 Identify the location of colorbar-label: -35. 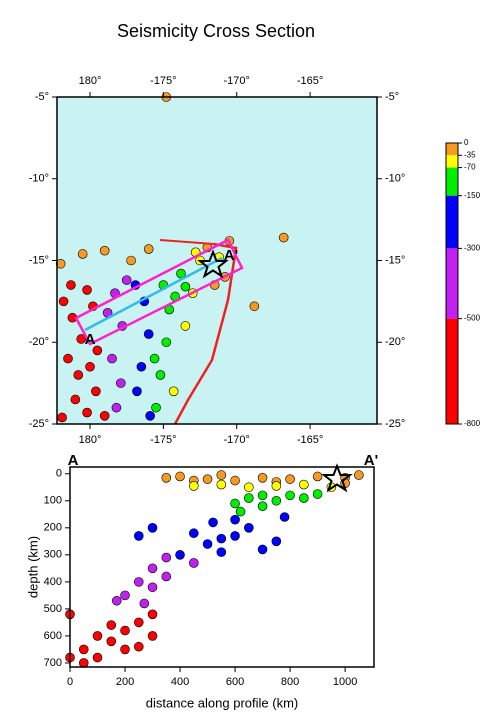
(470, 154).